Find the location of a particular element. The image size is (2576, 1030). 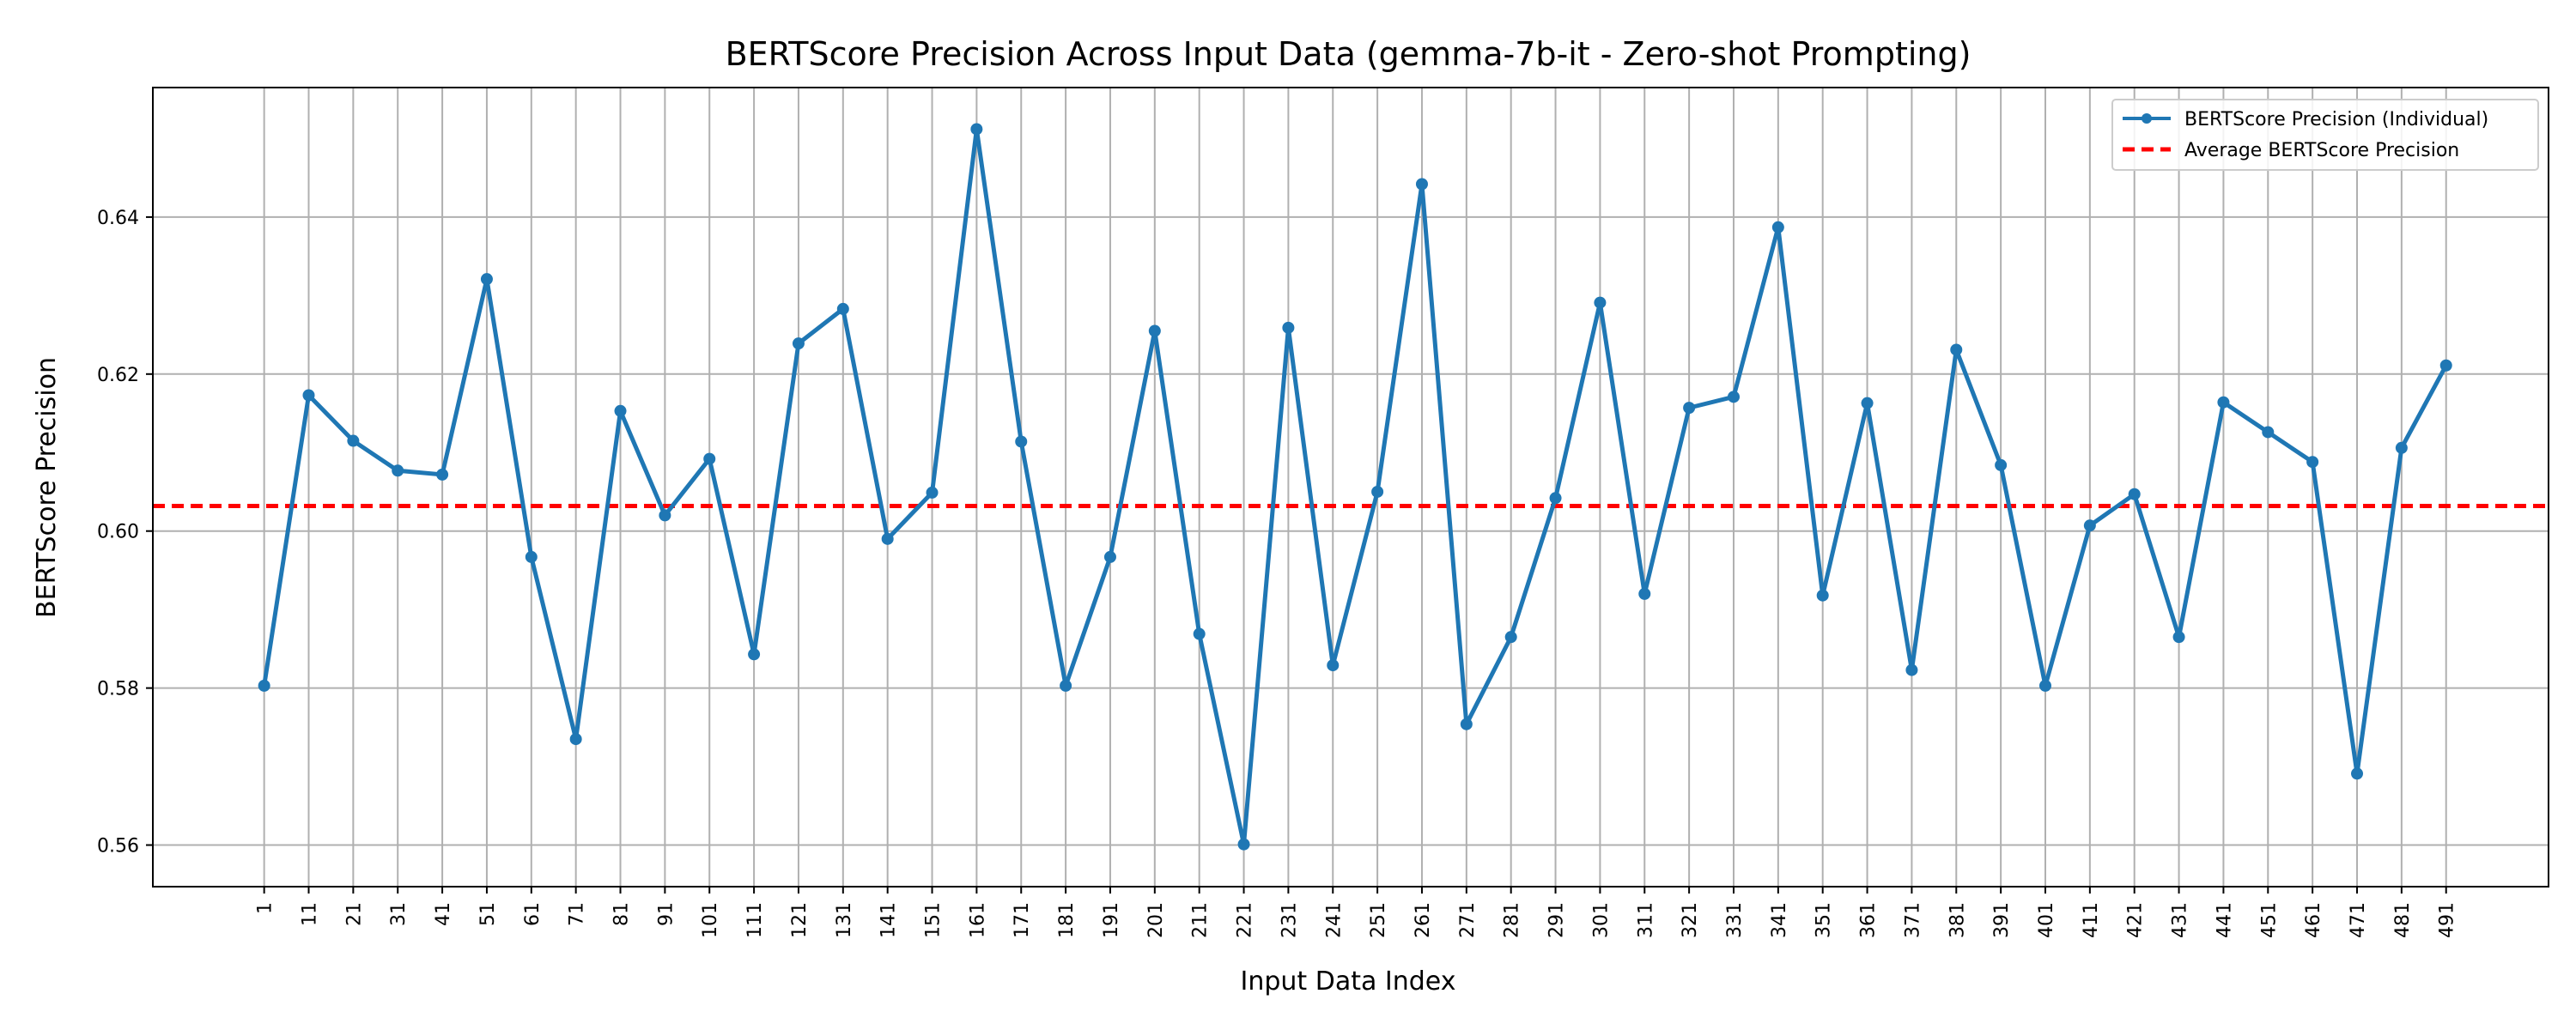

x-tick-label: 481 is located at coordinates (2403, 920).